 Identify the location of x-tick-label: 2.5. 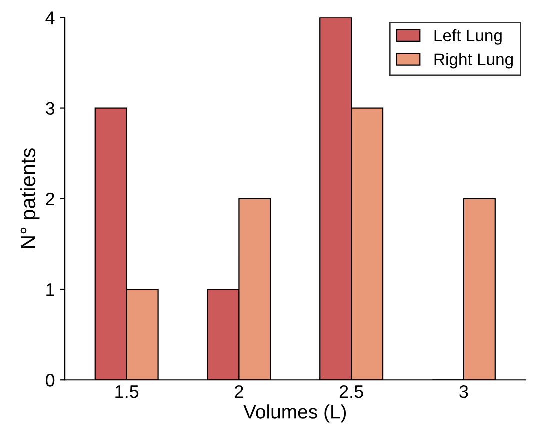
(352, 391).